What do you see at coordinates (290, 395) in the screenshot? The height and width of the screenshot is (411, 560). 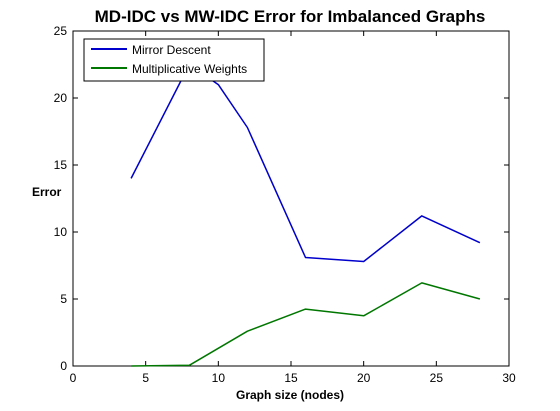 I see `x-axis-label: Graph size (nodes)` at bounding box center [290, 395].